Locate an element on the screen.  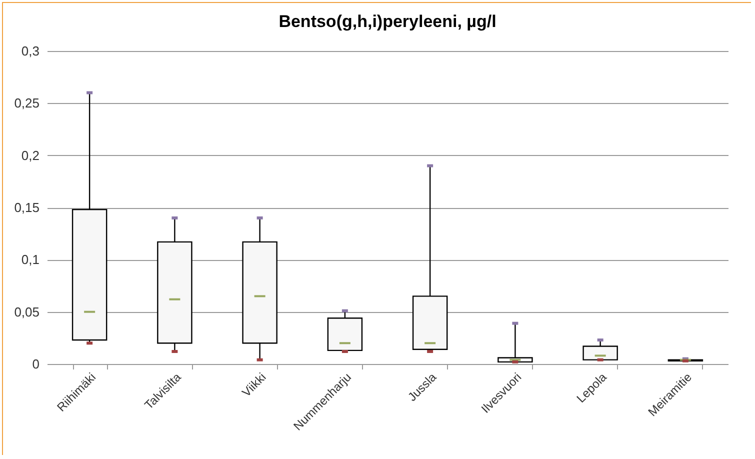
chart-title: Bentso(g,h,i)peryleeni, µg/l is located at coordinates (387, 21).